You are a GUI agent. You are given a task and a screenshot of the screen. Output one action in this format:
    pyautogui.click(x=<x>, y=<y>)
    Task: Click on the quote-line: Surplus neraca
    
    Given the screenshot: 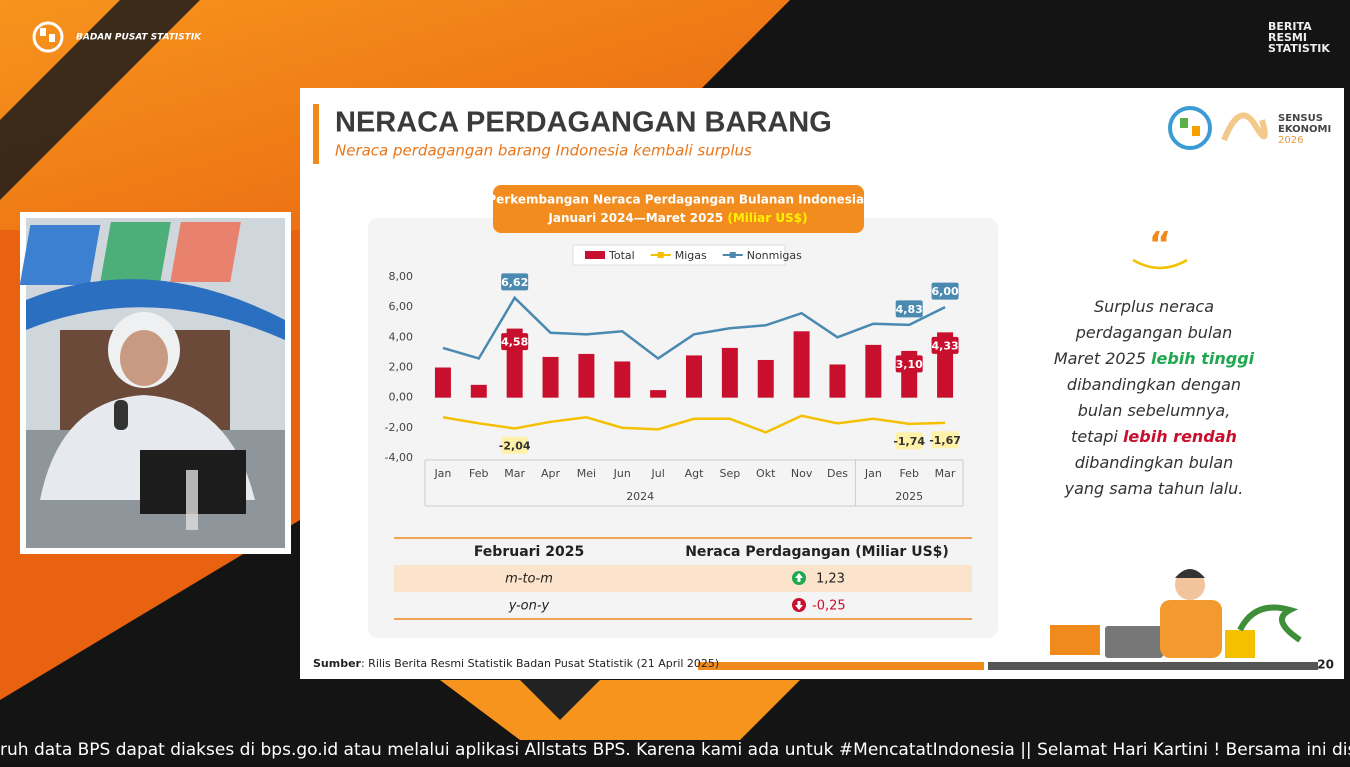 What is the action you would take?
    pyautogui.click(x=1154, y=306)
    